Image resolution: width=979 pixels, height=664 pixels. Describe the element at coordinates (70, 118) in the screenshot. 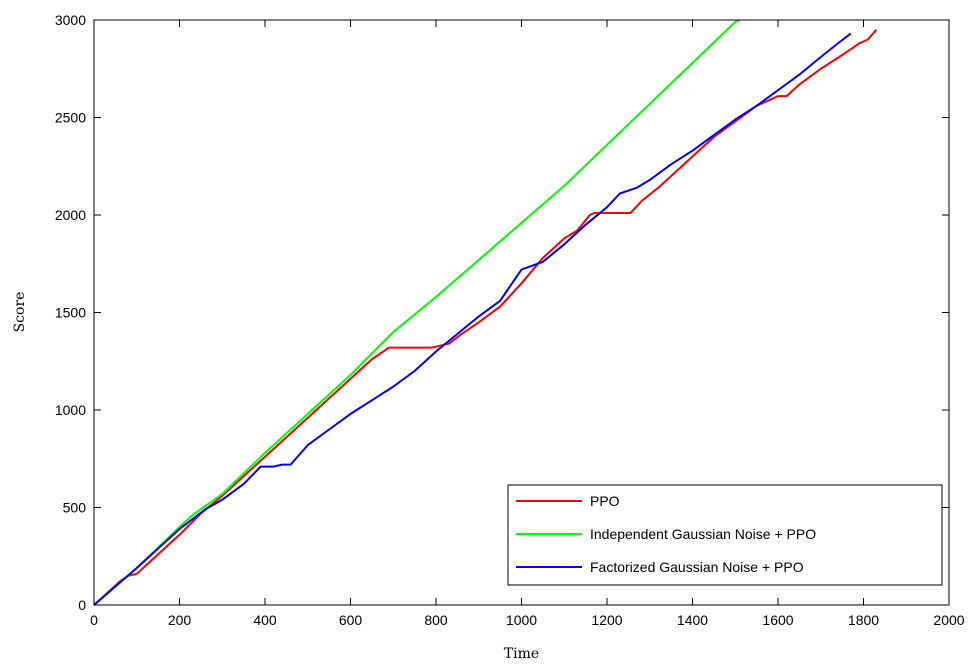

I see `y-tick-label: 2500` at that location.